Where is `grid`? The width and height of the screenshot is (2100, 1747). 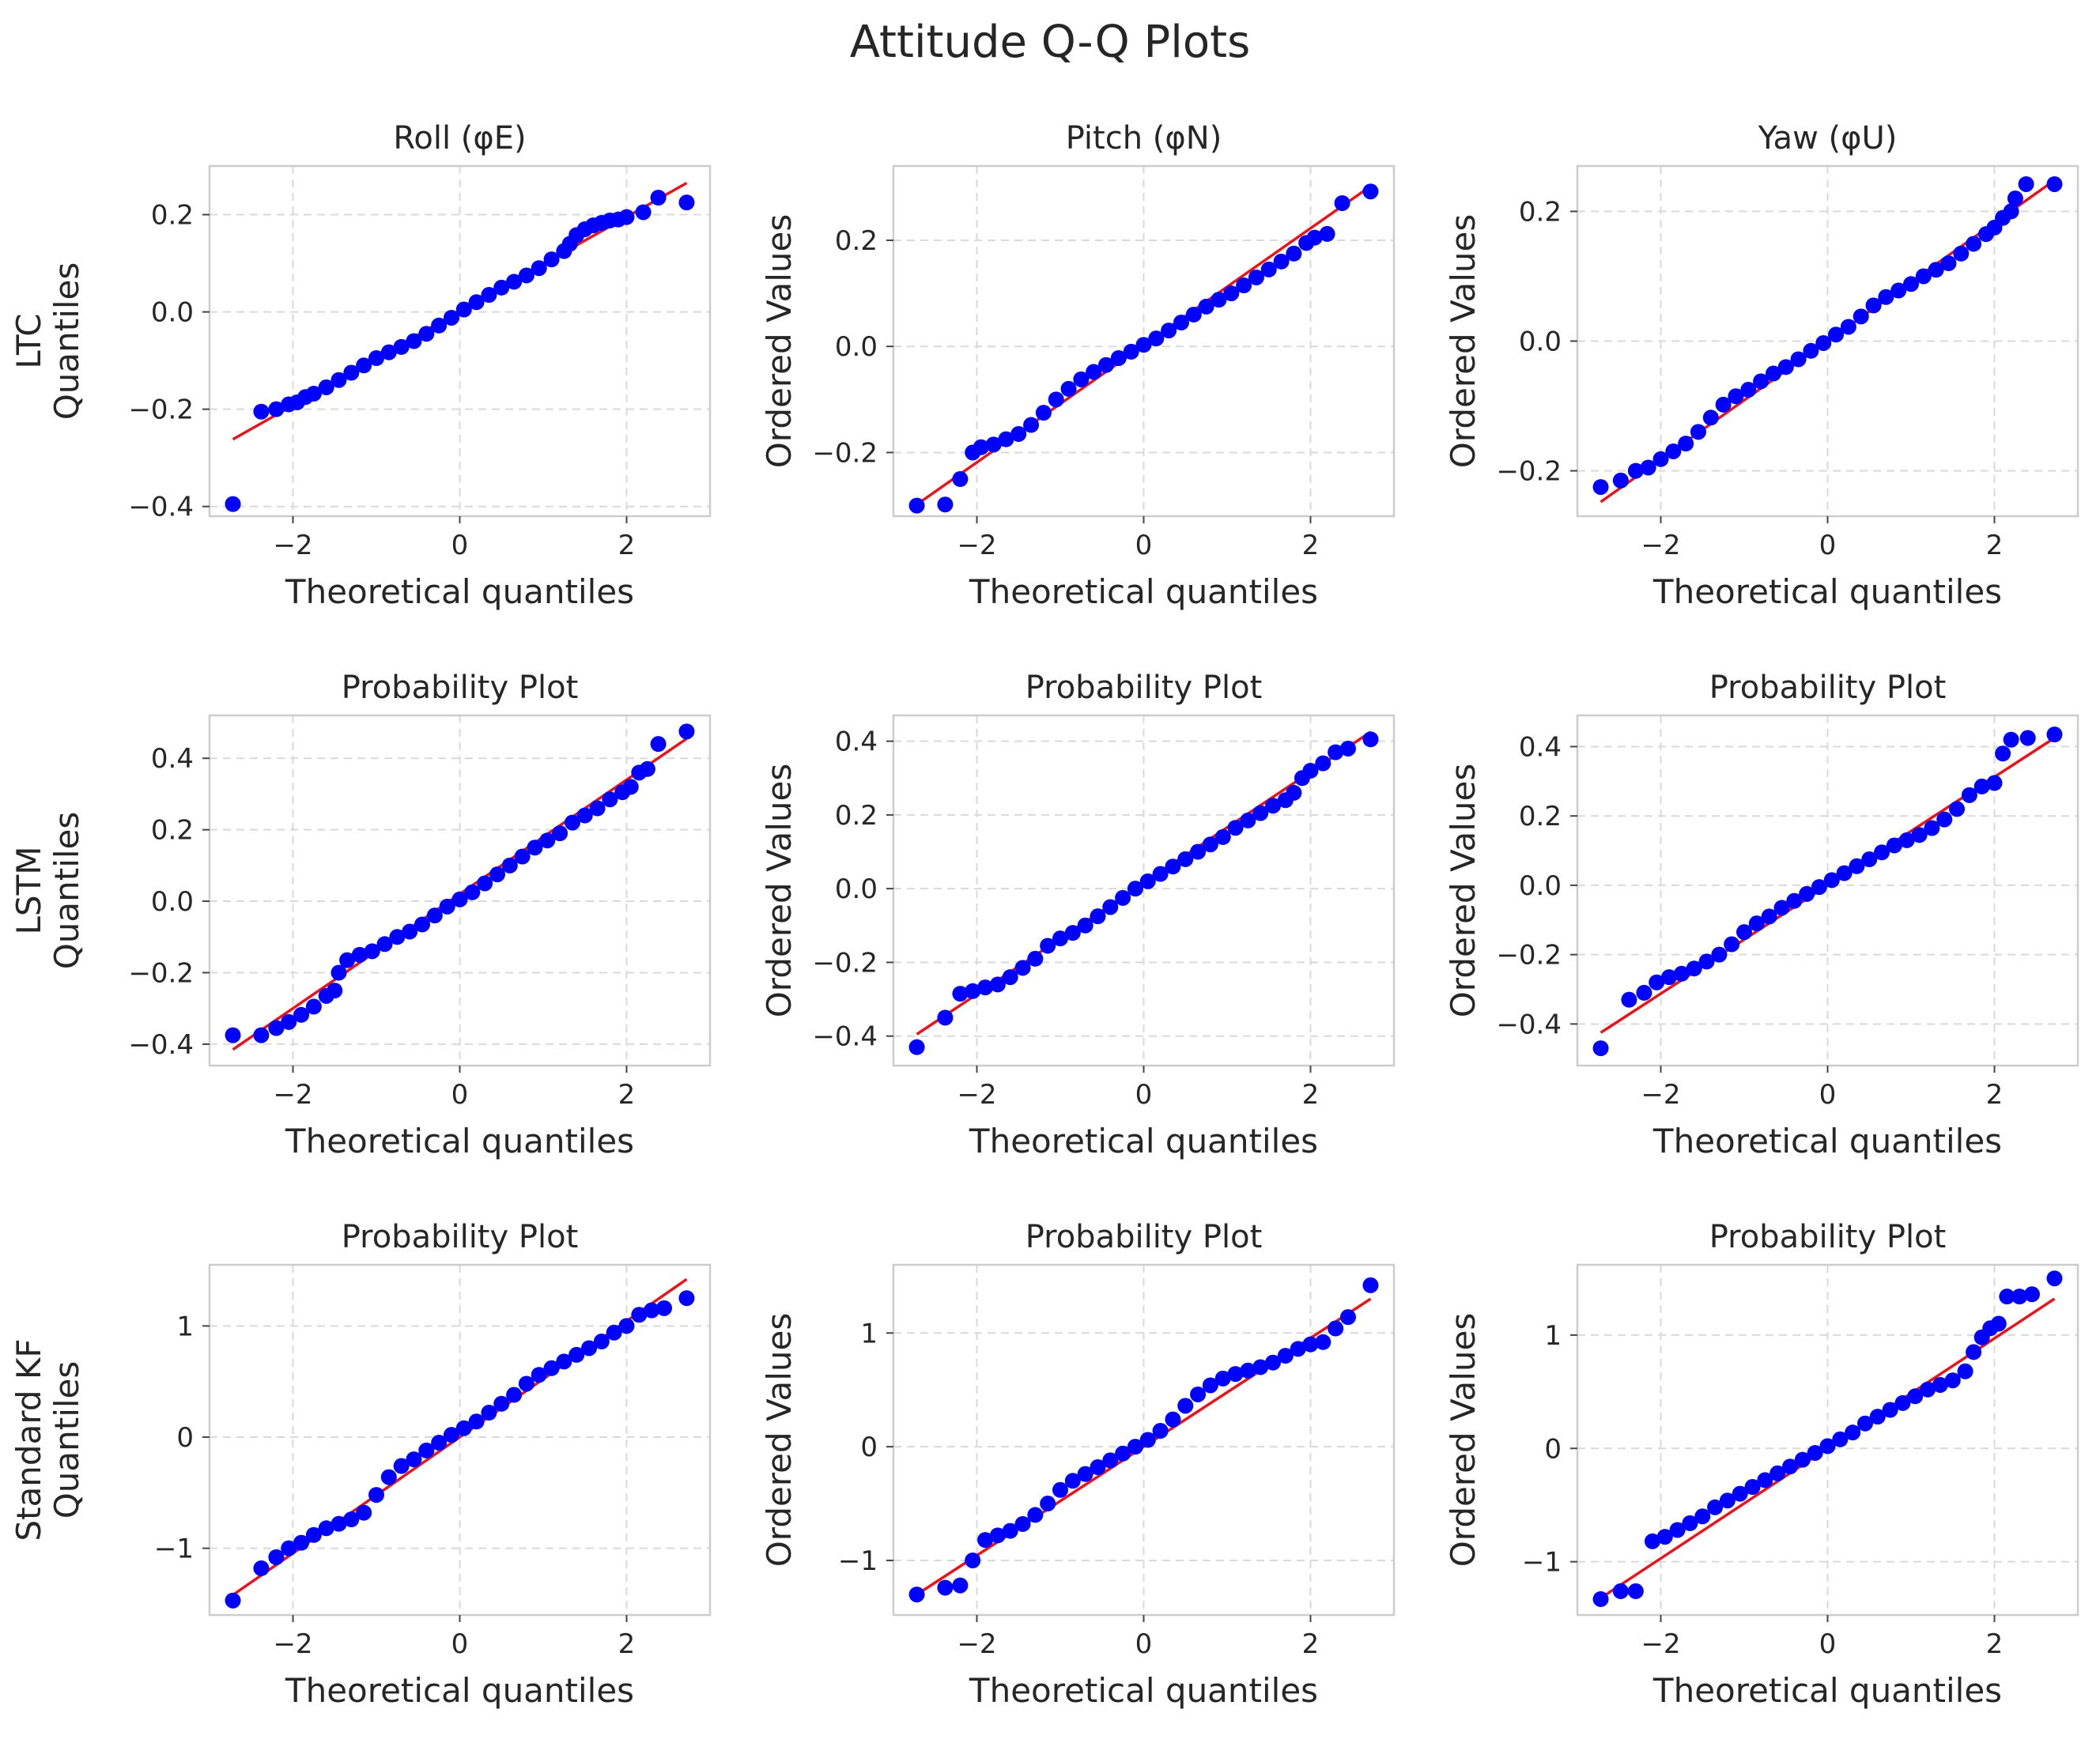
grid is located at coordinates (460, 341).